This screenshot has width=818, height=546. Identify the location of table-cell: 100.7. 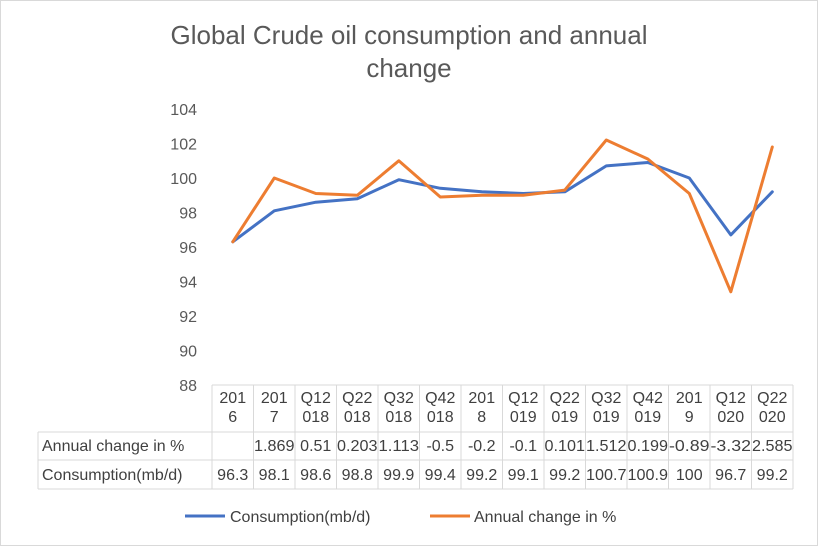
(606, 475).